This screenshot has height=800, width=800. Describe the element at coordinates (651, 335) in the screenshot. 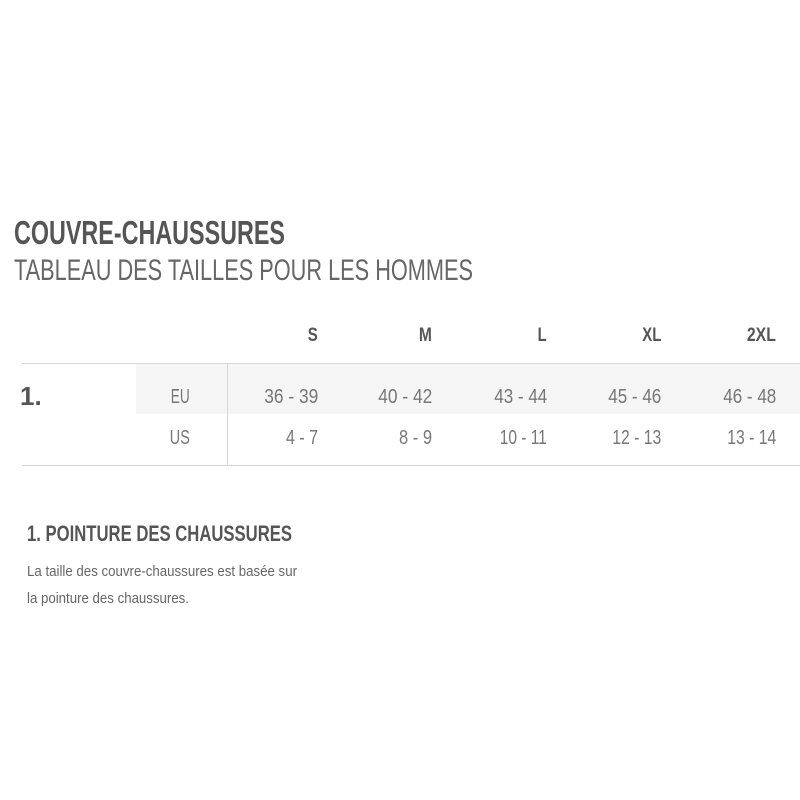

I see `size-header-xl: XL` at that location.